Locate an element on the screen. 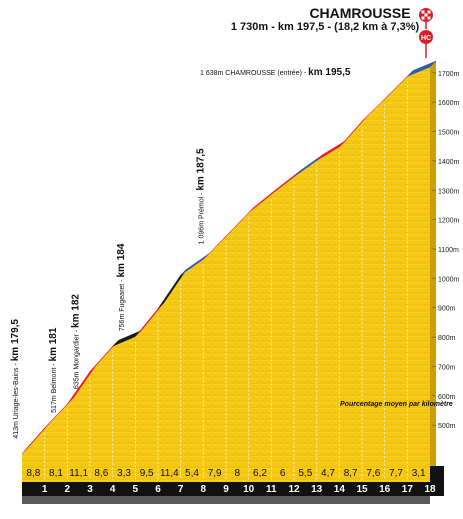  y-tick-label: 500m is located at coordinates (447, 426).